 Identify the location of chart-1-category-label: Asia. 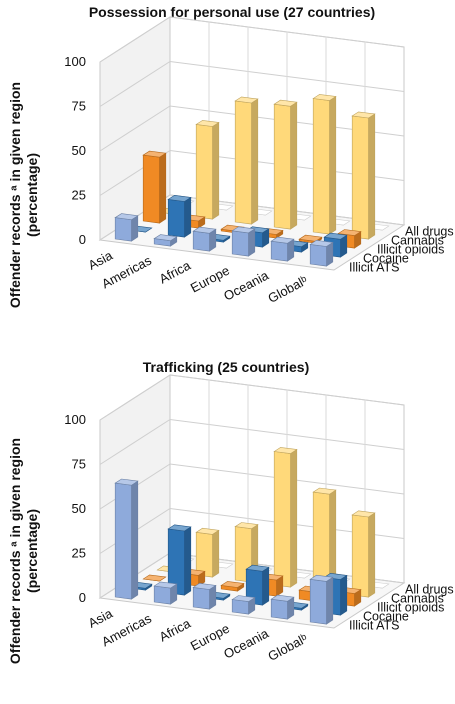
(101, 259).